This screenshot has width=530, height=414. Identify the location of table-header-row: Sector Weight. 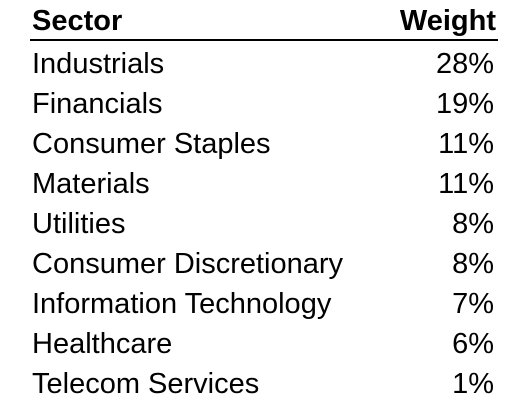
(264, 22).